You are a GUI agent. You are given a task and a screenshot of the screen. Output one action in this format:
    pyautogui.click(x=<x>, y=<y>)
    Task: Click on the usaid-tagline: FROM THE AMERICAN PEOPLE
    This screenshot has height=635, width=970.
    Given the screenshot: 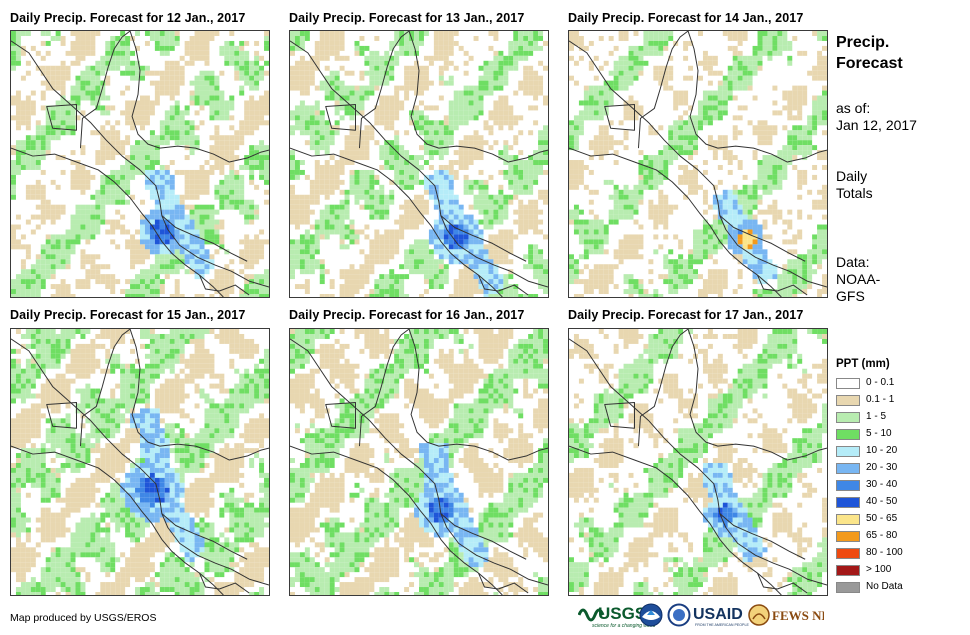 What is the action you would take?
    pyautogui.click(x=722, y=625)
    